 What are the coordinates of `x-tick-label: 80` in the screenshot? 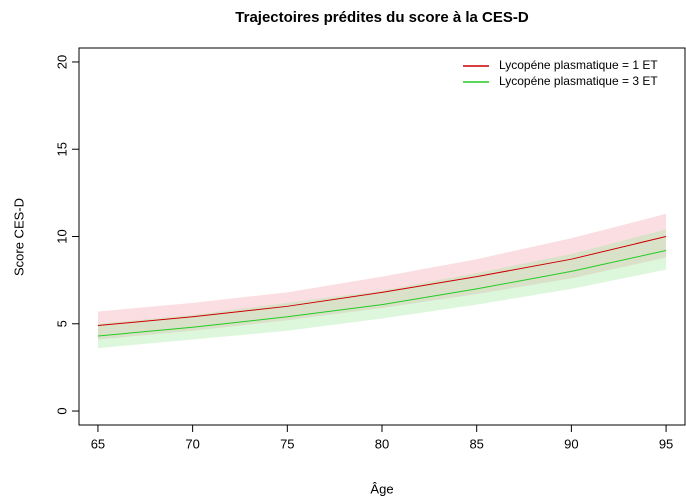 It's located at (382, 443).